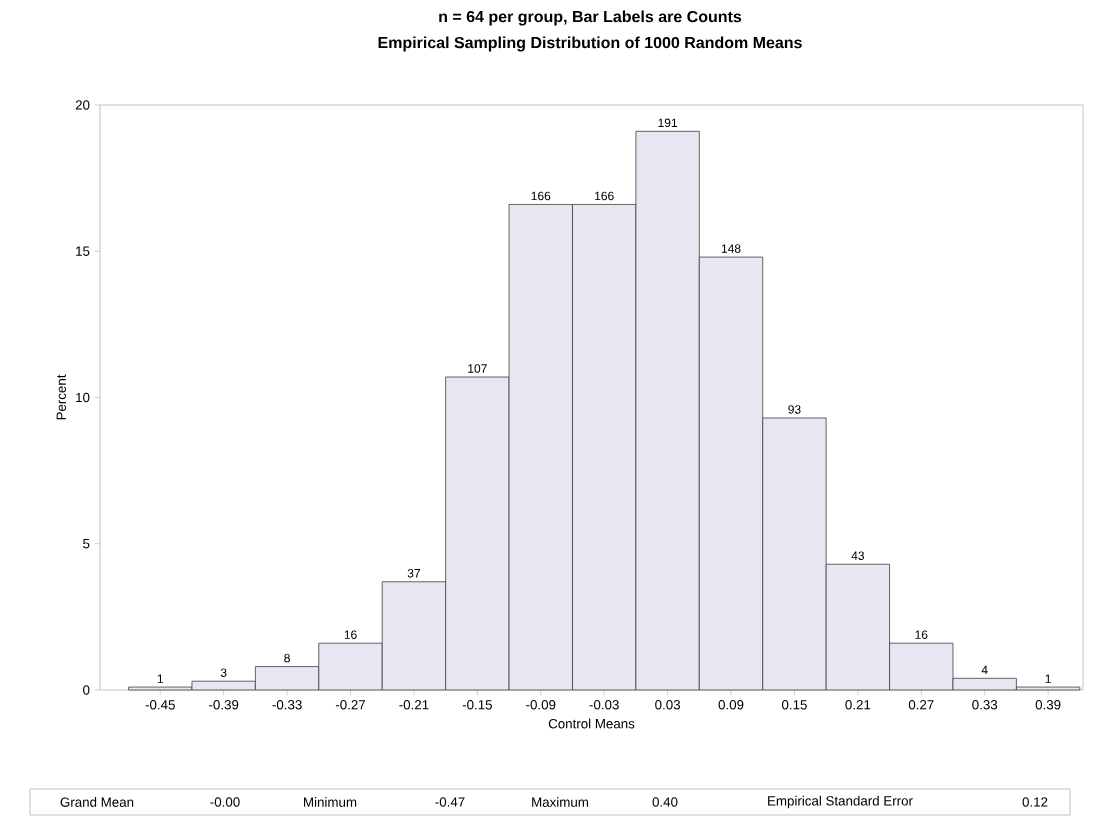  What do you see at coordinates (541, 705) in the screenshot?
I see `x-tick-label: -0.09` at bounding box center [541, 705].